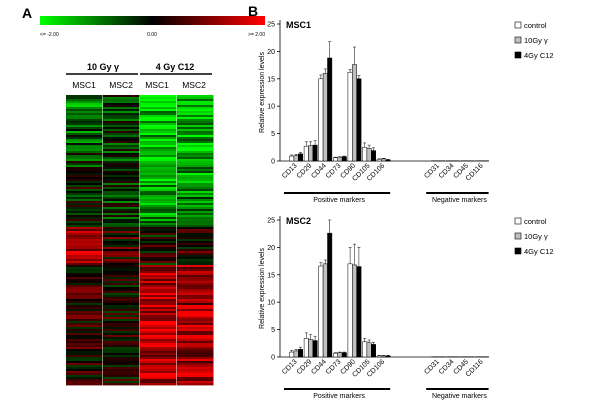 The image size is (600, 403). Describe the element at coordinates (311, 153) in the screenshot. I see `bar-10gy--cd29` at that location.